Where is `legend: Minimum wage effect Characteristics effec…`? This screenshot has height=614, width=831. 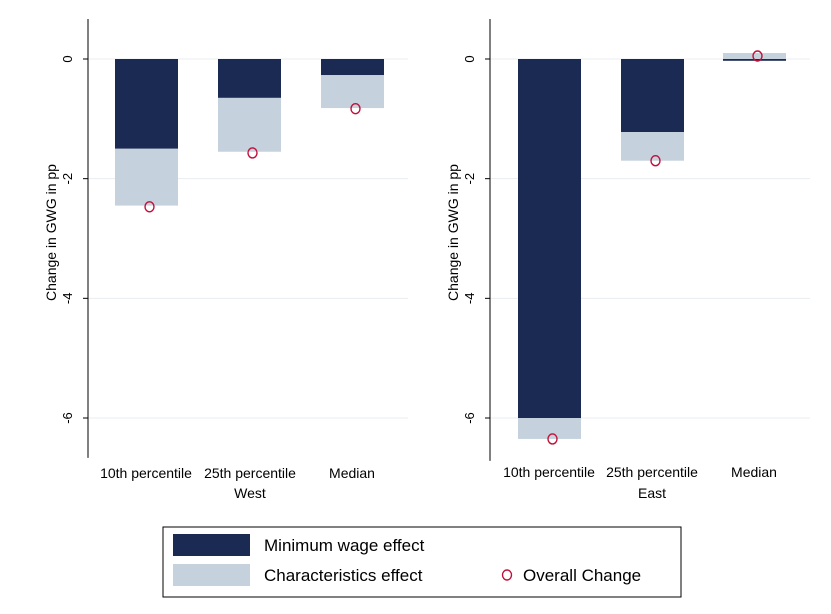 legend: Minimum wage effect Characteristics effec… is located at coordinates (422, 562).